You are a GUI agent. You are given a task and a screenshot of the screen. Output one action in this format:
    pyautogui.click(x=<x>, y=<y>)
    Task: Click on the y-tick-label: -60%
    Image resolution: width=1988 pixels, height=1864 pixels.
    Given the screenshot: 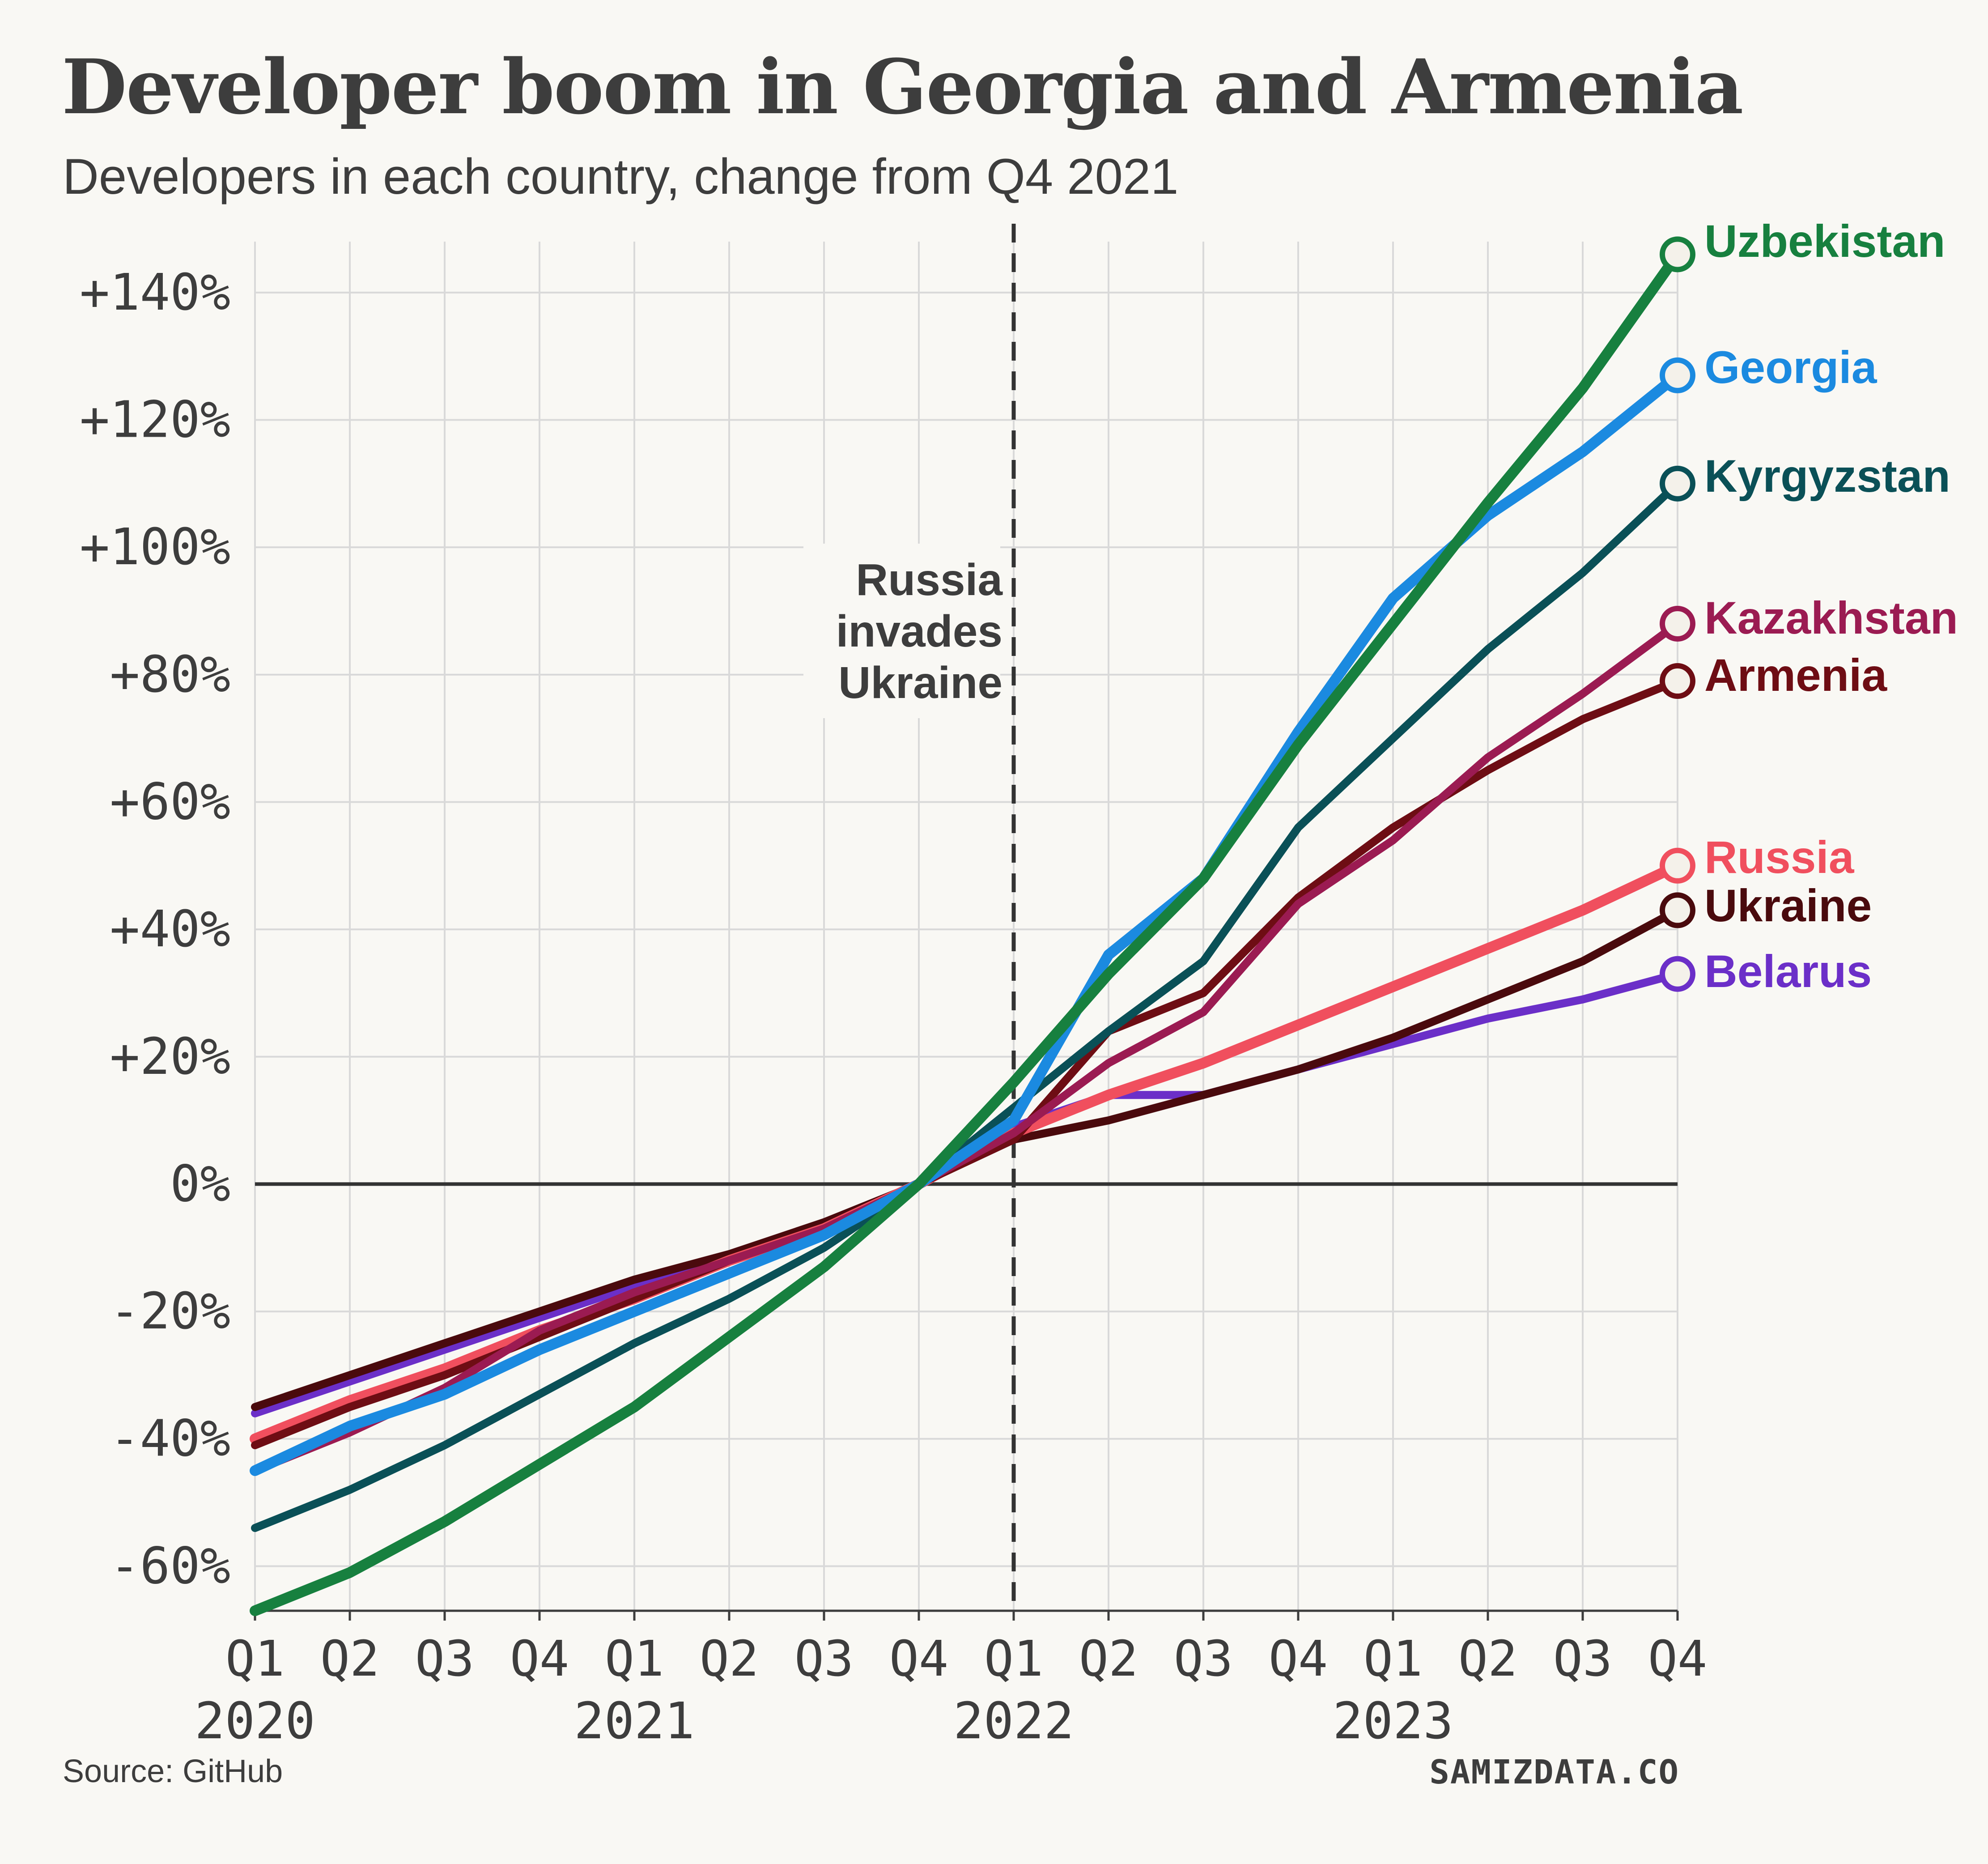 What is the action you would take?
    pyautogui.click(x=170, y=1566)
    